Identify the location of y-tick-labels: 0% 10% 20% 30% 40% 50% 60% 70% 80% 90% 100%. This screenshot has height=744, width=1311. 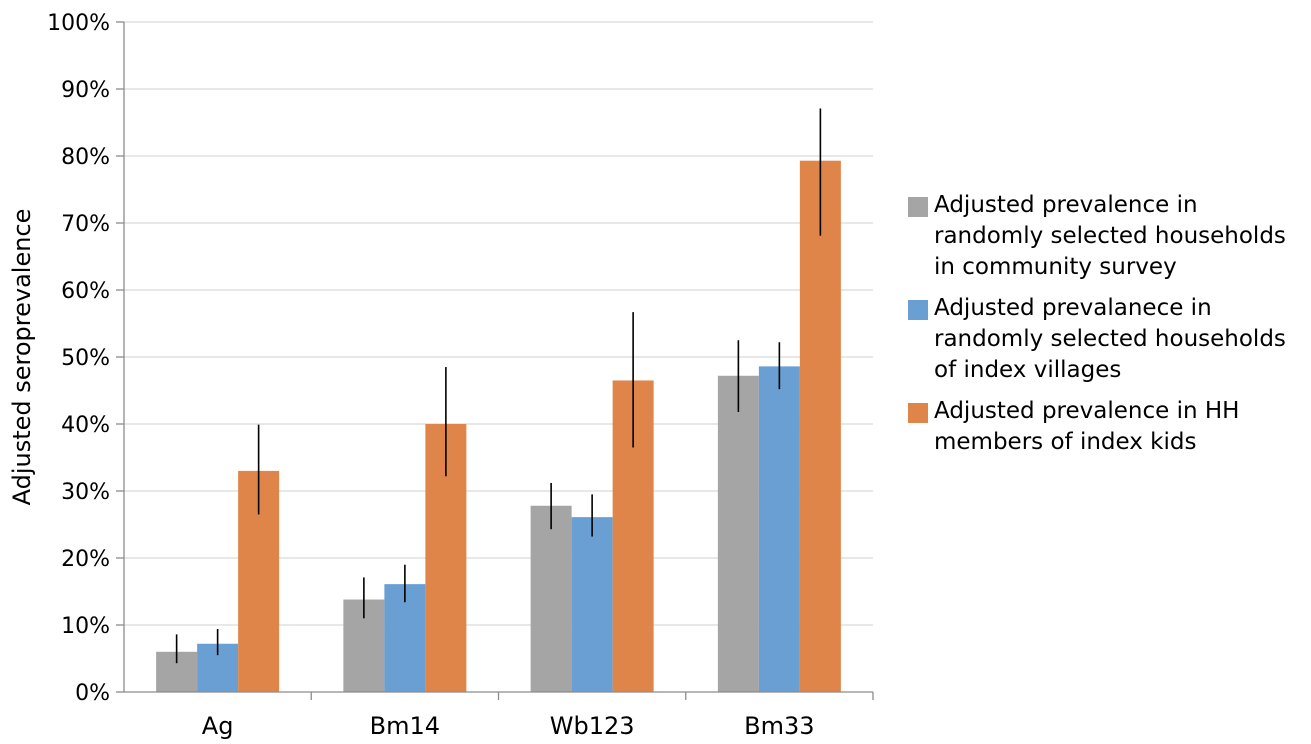
(78, 358).